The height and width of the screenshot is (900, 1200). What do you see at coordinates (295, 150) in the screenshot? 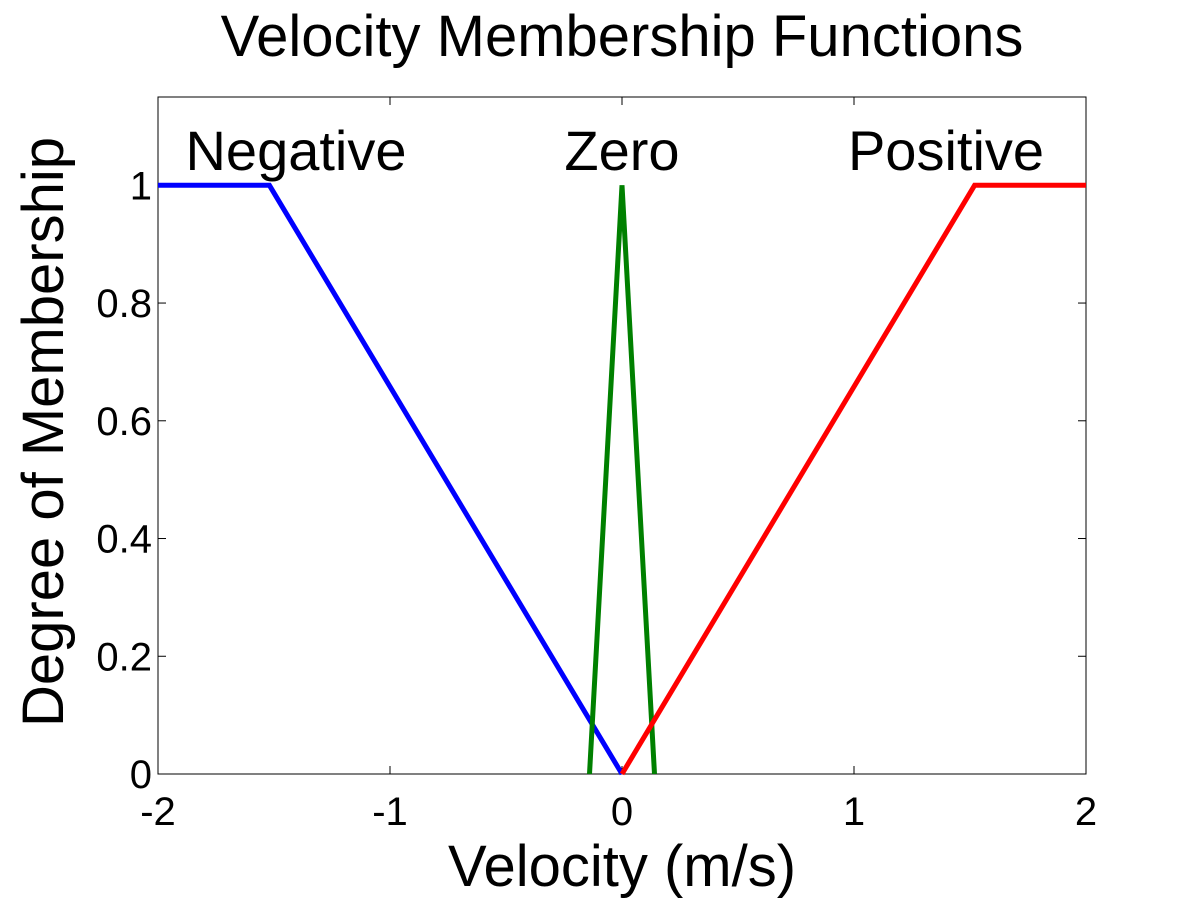
I see `annotation-negative: Negative` at bounding box center [295, 150].